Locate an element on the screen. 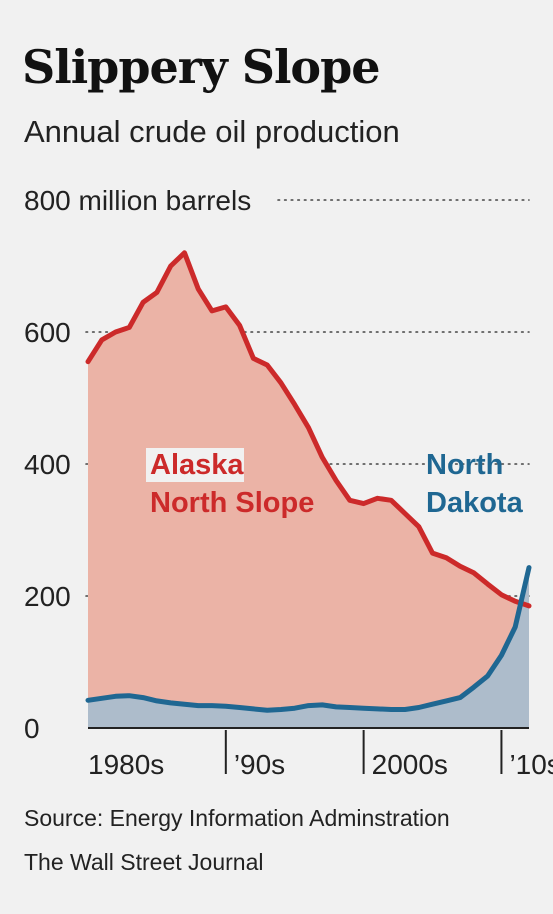 Image resolution: width=553 pixels, height=914 pixels. x-tick-label-2010: ’10s is located at coordinates (531, 764).